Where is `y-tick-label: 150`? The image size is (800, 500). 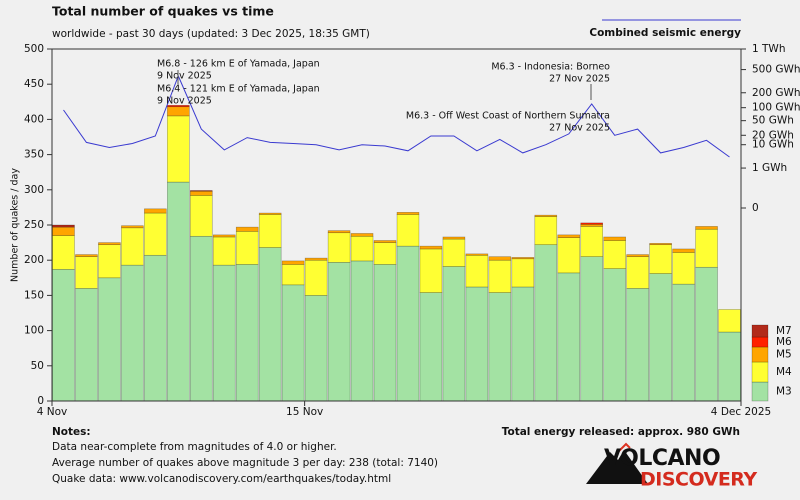 y-tick-label: 150 is located at coordinates (34, 295).